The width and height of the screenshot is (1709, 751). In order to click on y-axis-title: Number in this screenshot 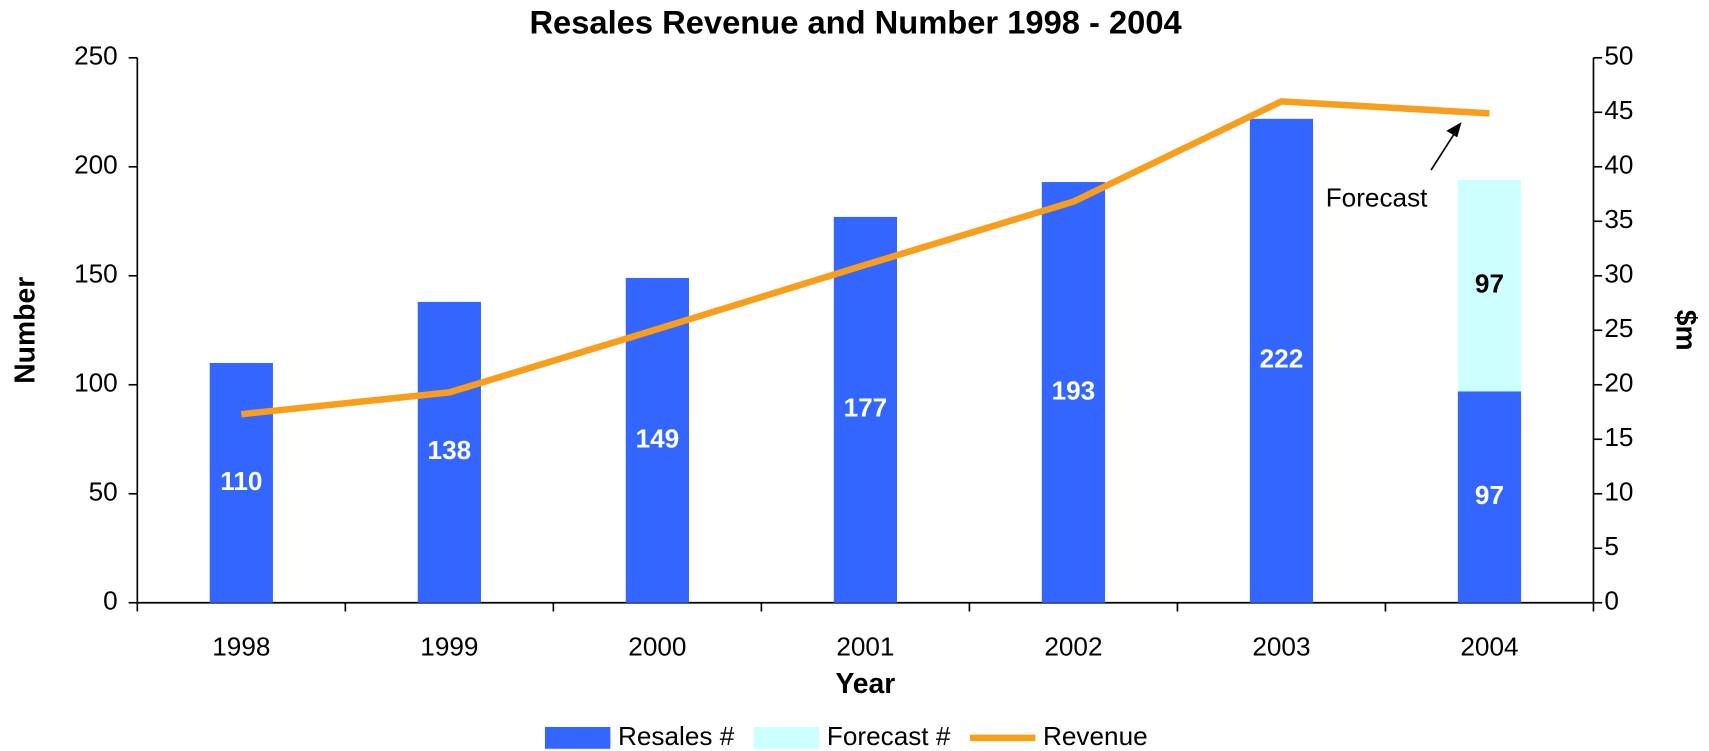, I will do `click(26, 330)`.